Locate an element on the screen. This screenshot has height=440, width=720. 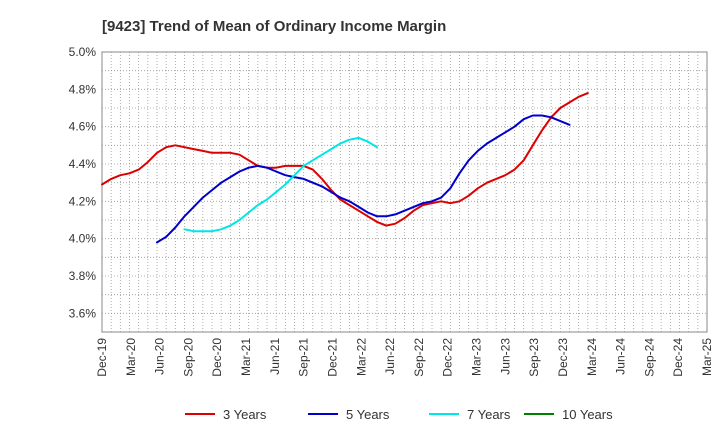
x-tick-label: Sep-21 is located at coordinates (304, 357).